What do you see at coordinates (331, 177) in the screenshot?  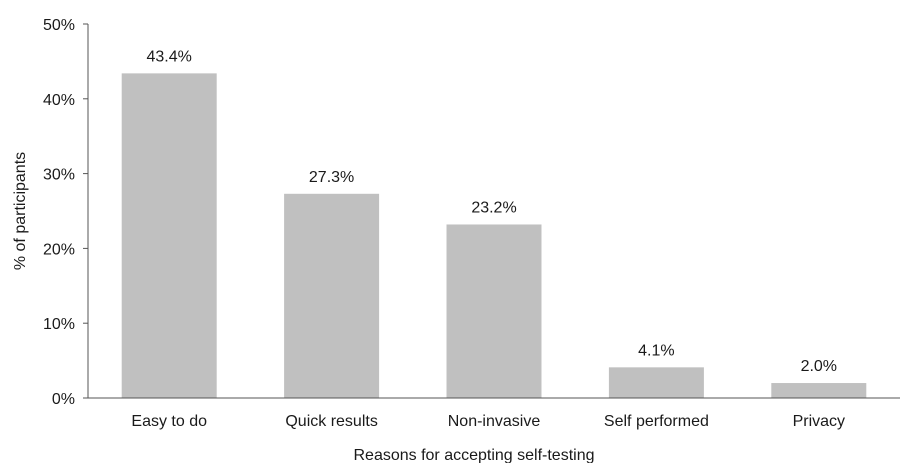 I see `data-label: 27.3%` at bounding box center [331, 177].